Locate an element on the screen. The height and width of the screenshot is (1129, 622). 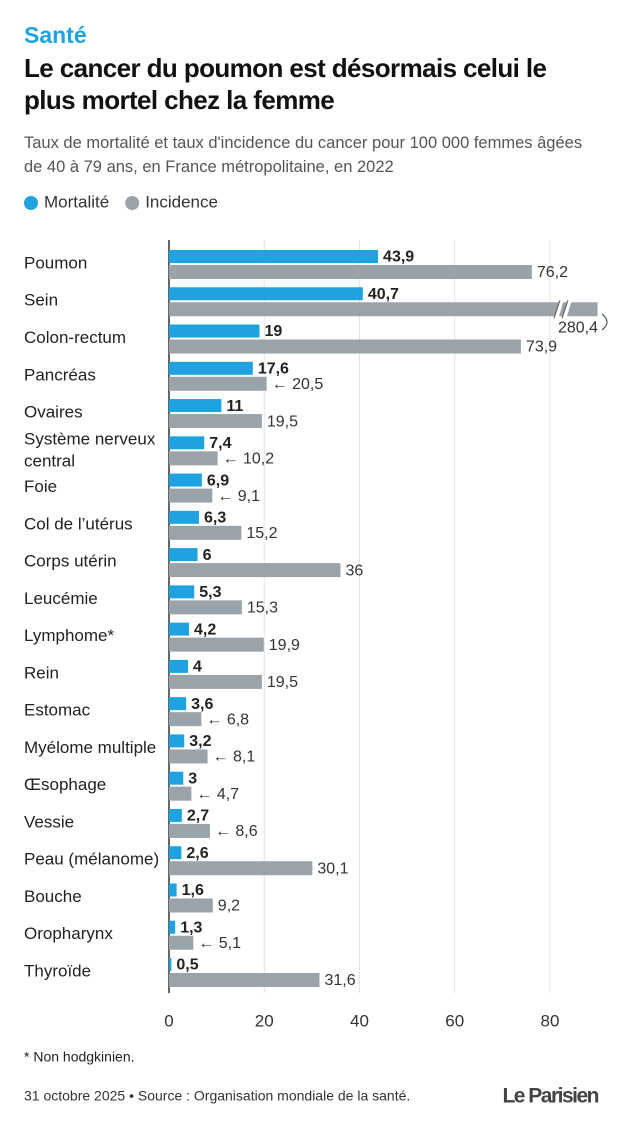
value-label: 15,3 is located at coordinates (262, 608).